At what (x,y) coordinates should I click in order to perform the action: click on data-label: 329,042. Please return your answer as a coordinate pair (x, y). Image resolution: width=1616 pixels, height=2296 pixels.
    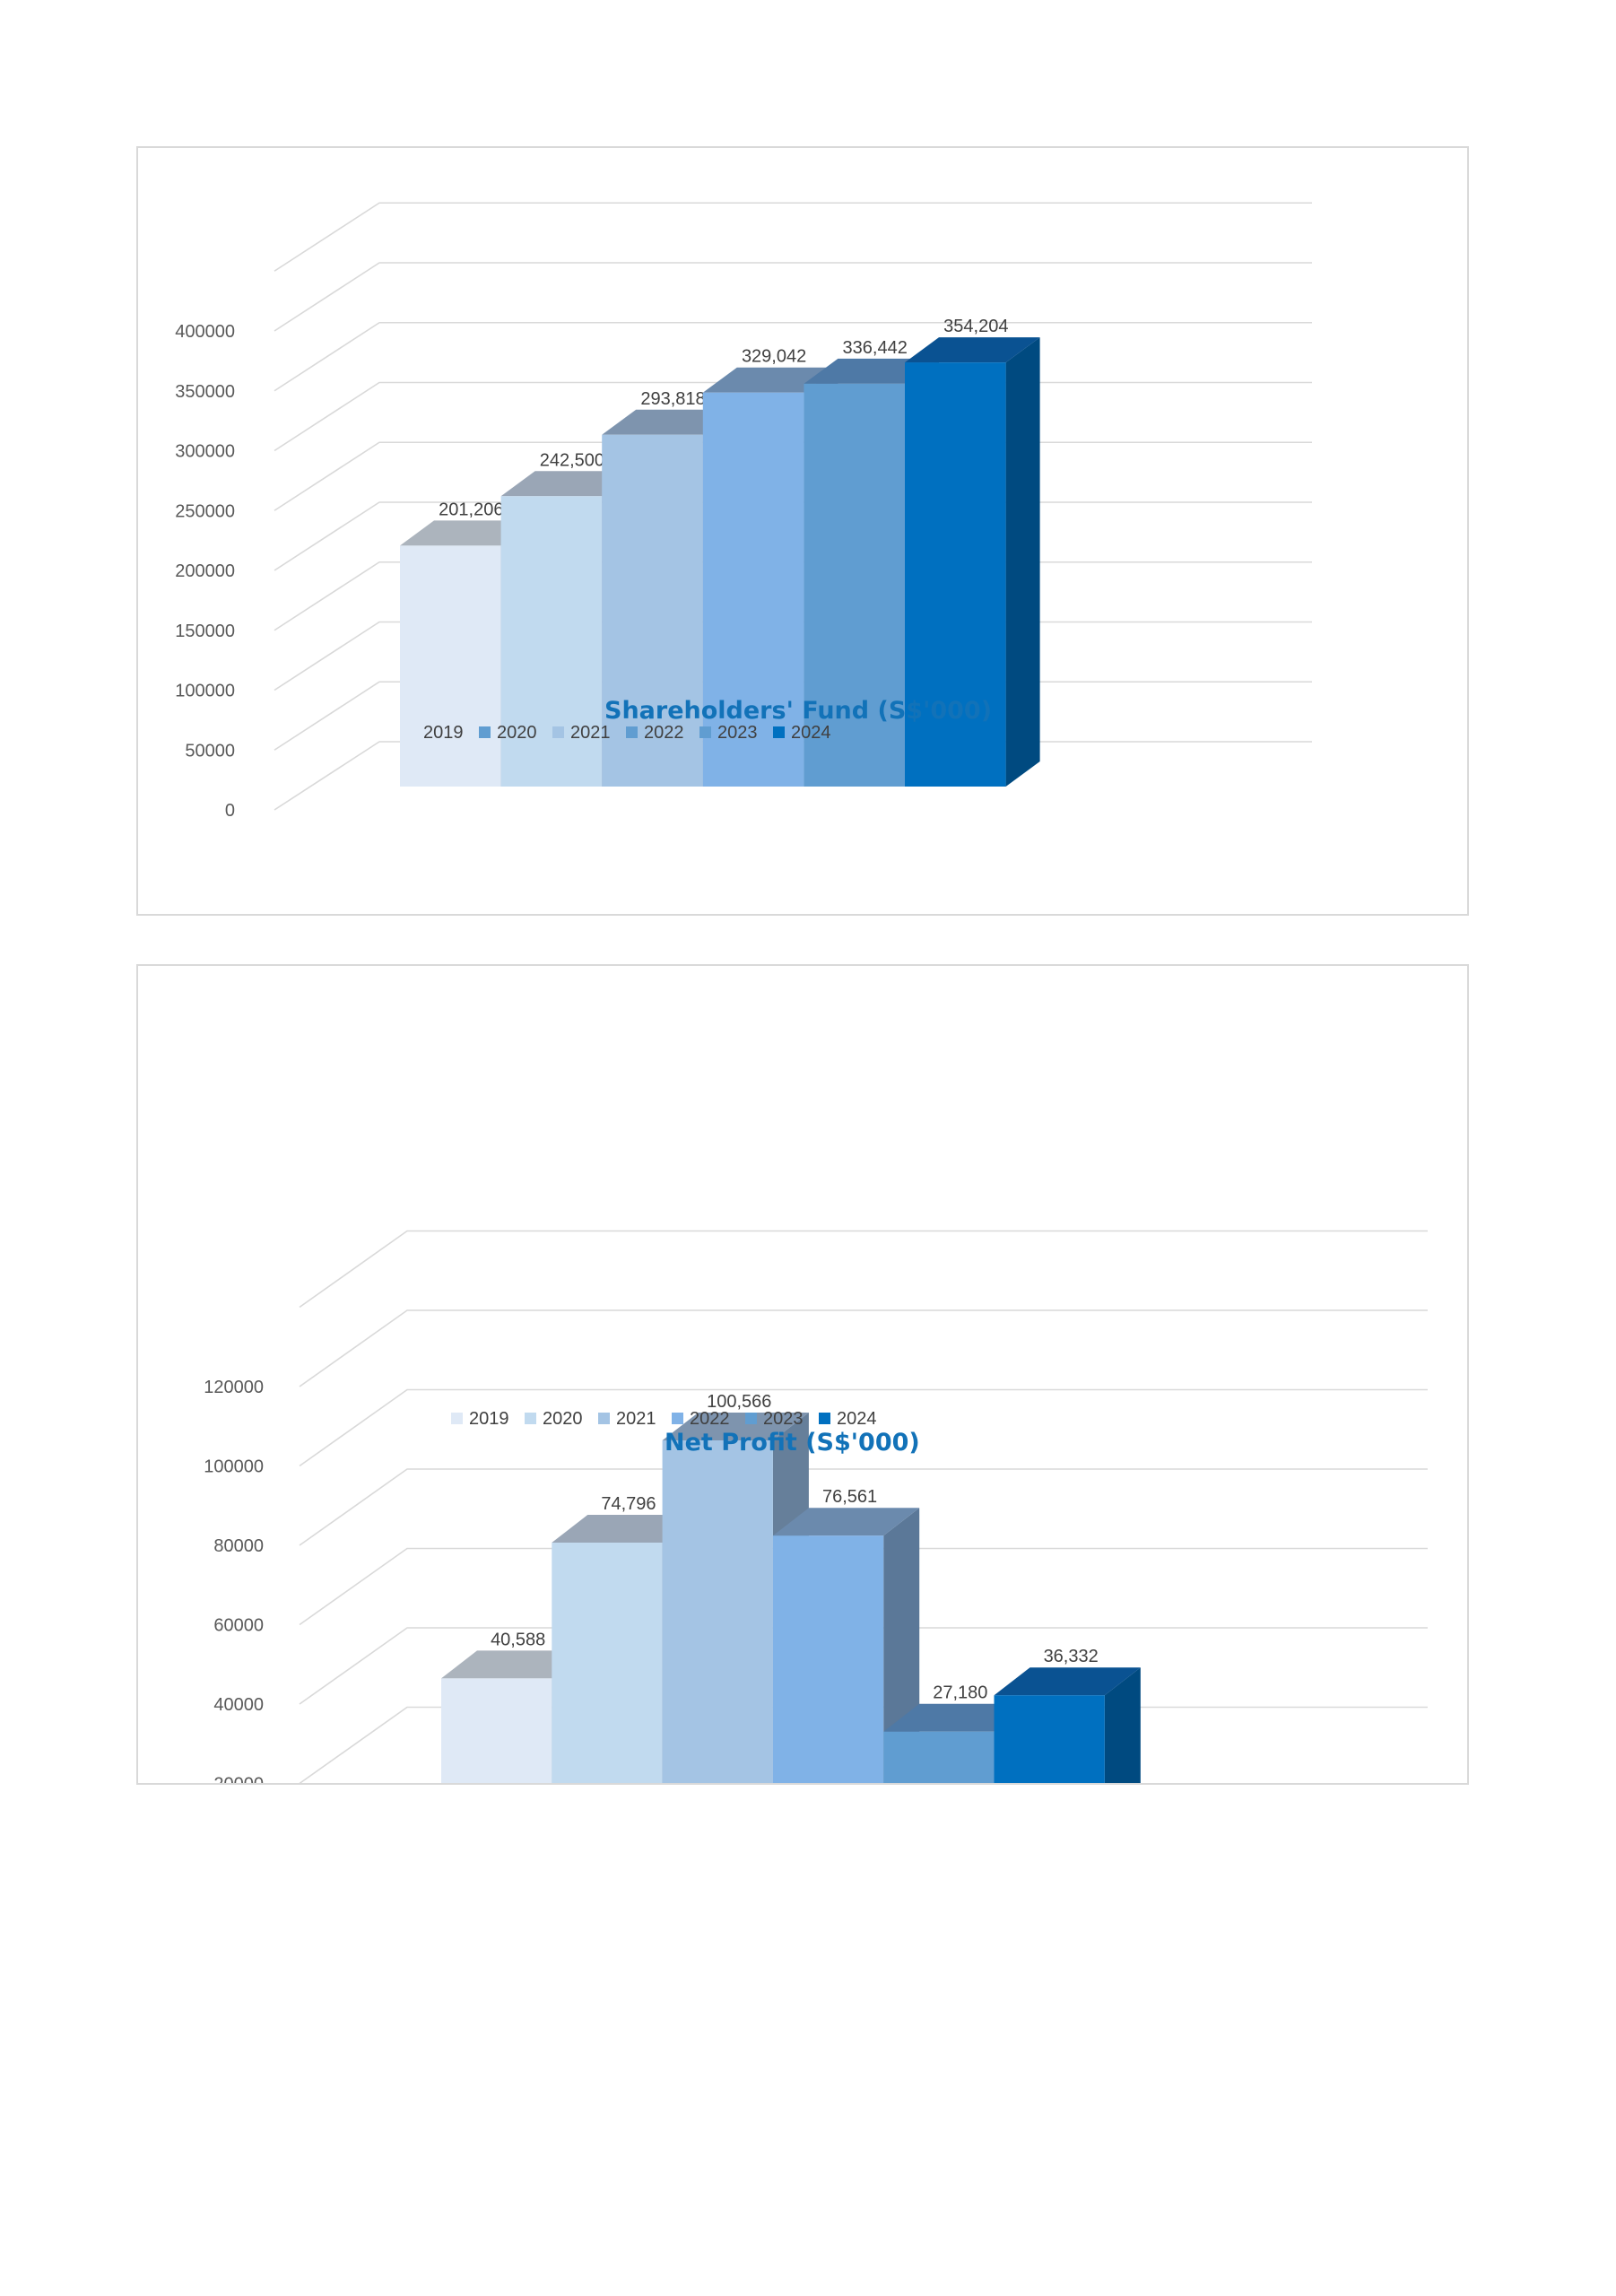
    Looking at the image, I should click on (774, 357).